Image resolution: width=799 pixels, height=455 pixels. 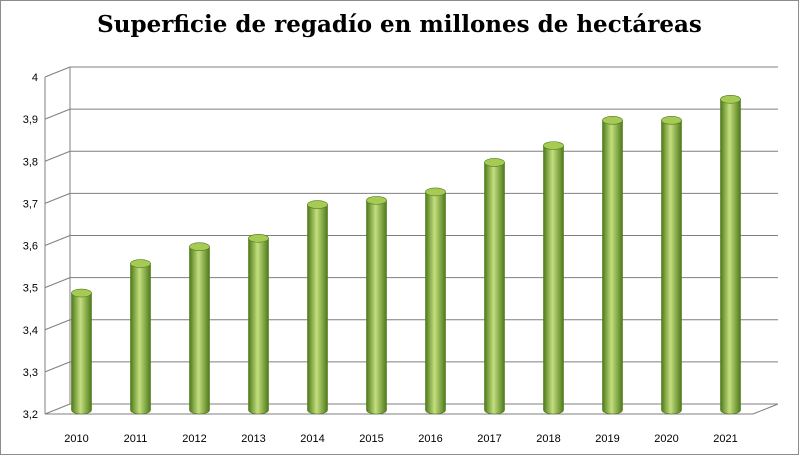 I want to click on x-tick-label: 2010, so click(x=76, y=439).